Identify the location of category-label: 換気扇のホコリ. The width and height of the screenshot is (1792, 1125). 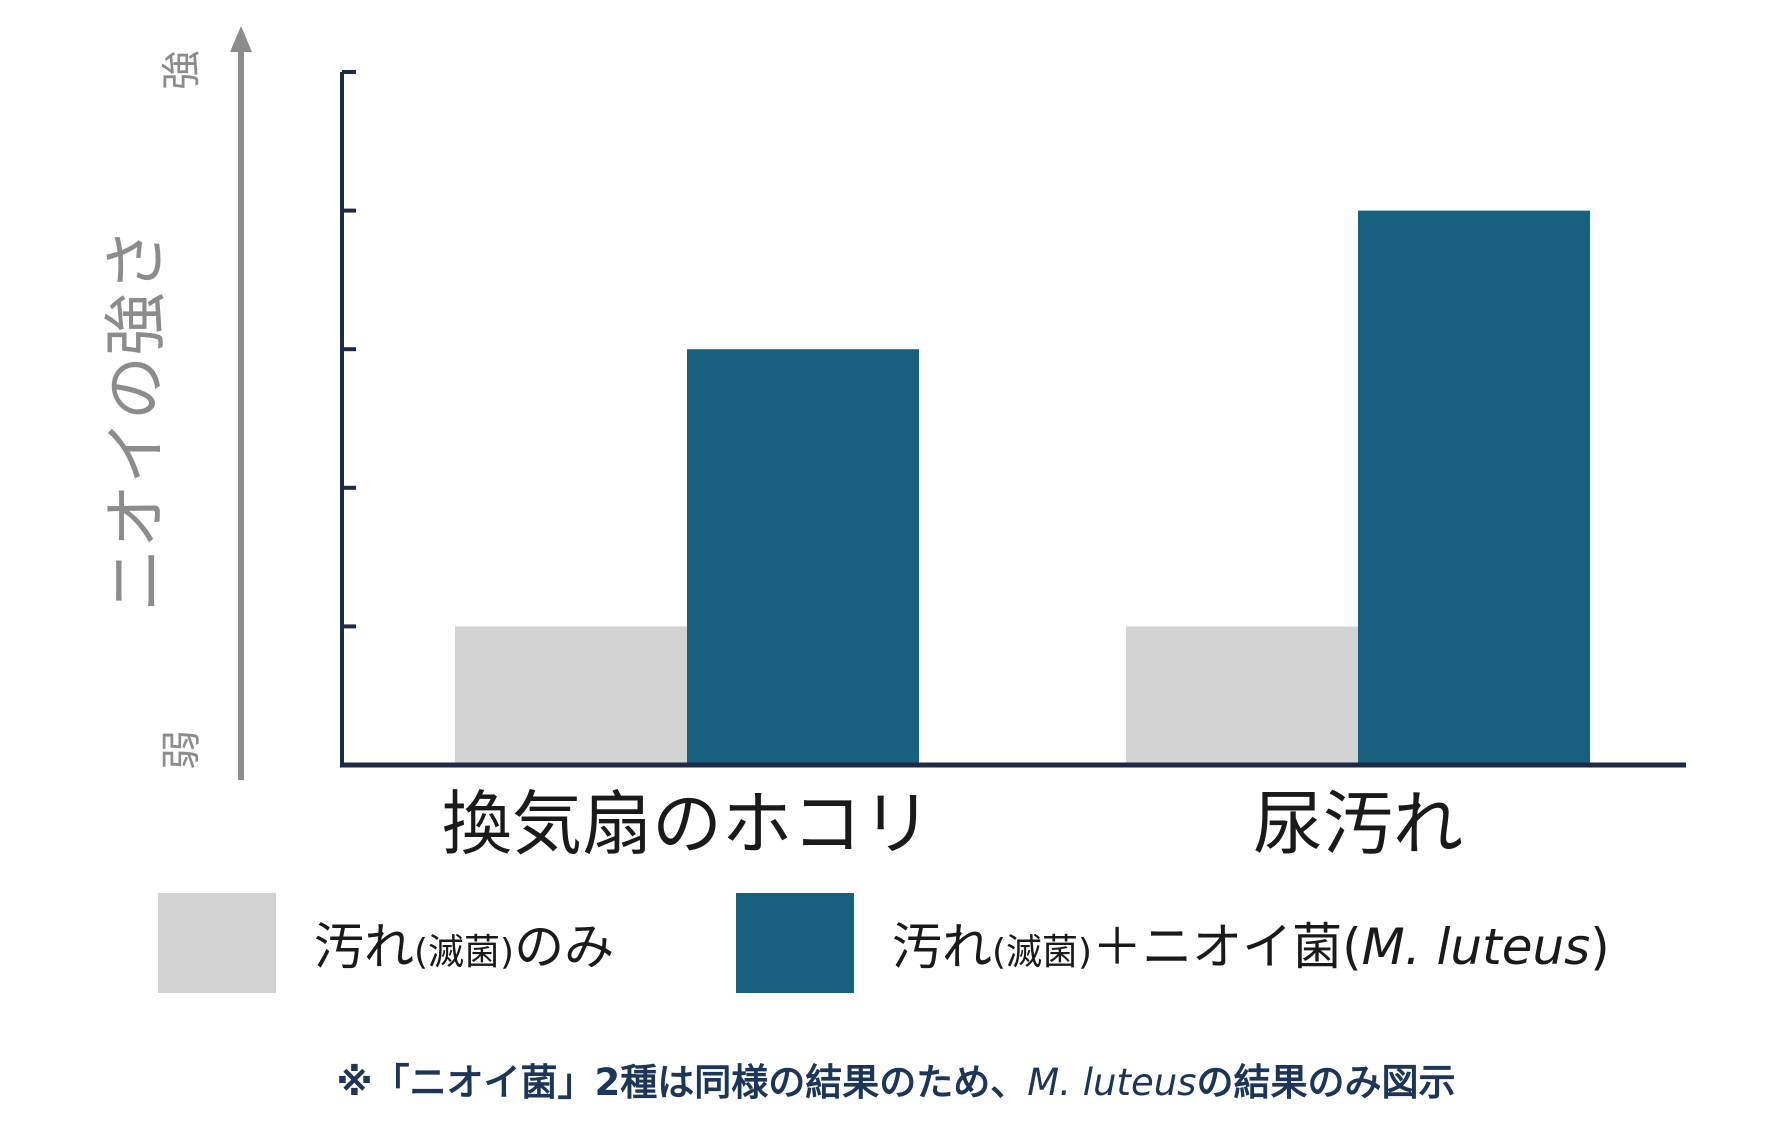
(687, 824).